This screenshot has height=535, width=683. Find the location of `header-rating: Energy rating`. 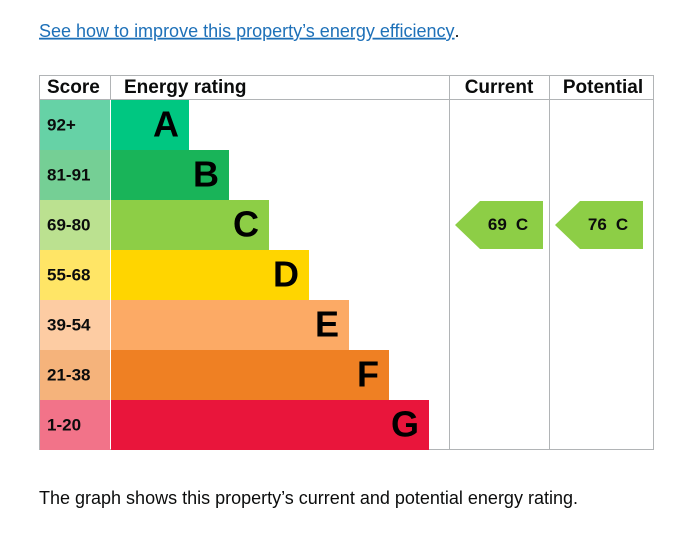

header-rating: Energy rating is located at coordinates (185, 87).